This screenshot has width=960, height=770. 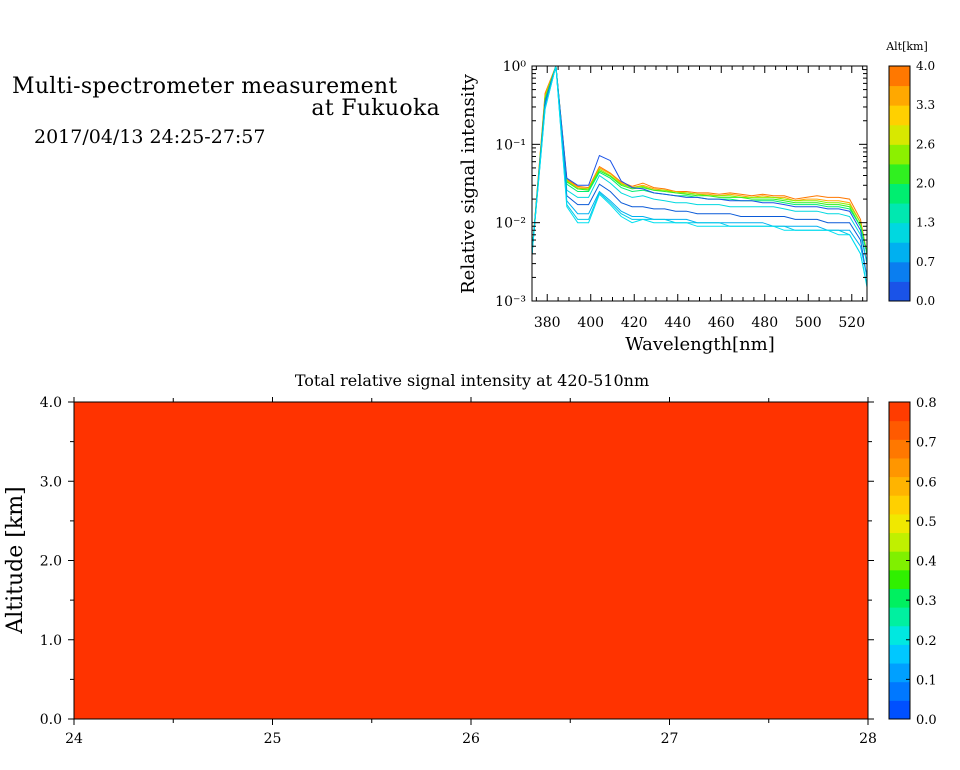 What do you see at coordinates (51, 720) in the screenshot?
I see `heatmap-y-tick-label: 0.0` at bounding box center [51, 720].